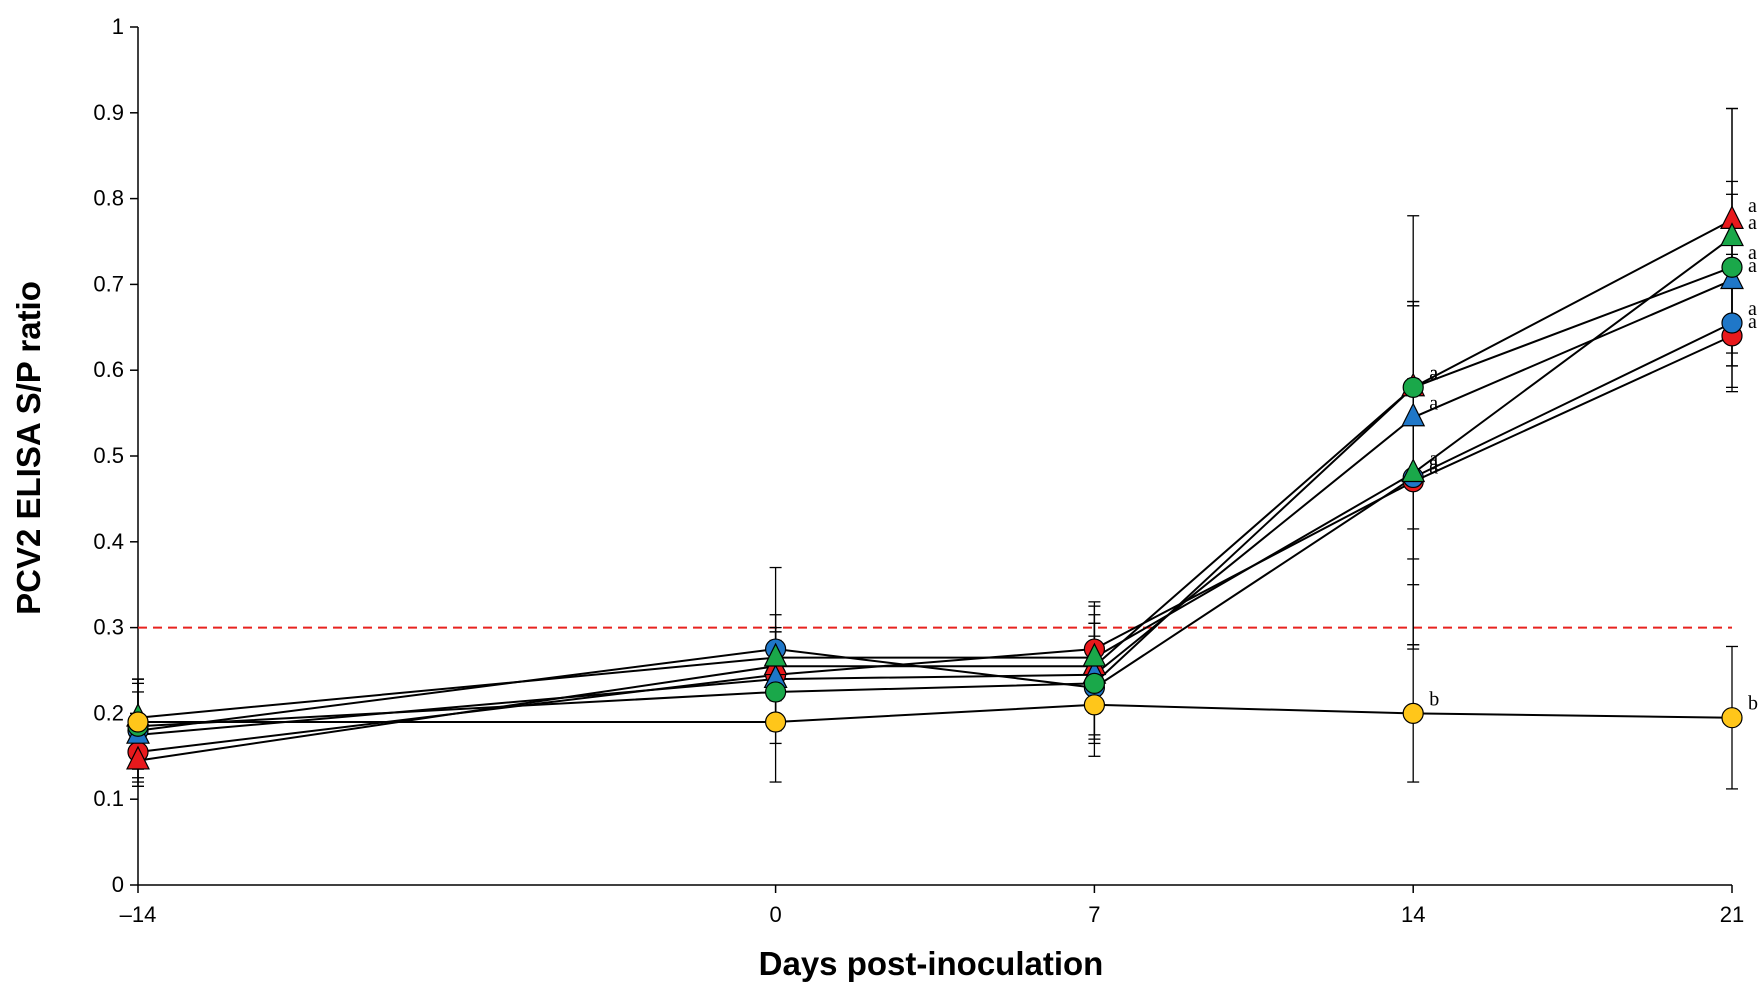  I want to click on x-tick-label: 21, so click(1732, 914).